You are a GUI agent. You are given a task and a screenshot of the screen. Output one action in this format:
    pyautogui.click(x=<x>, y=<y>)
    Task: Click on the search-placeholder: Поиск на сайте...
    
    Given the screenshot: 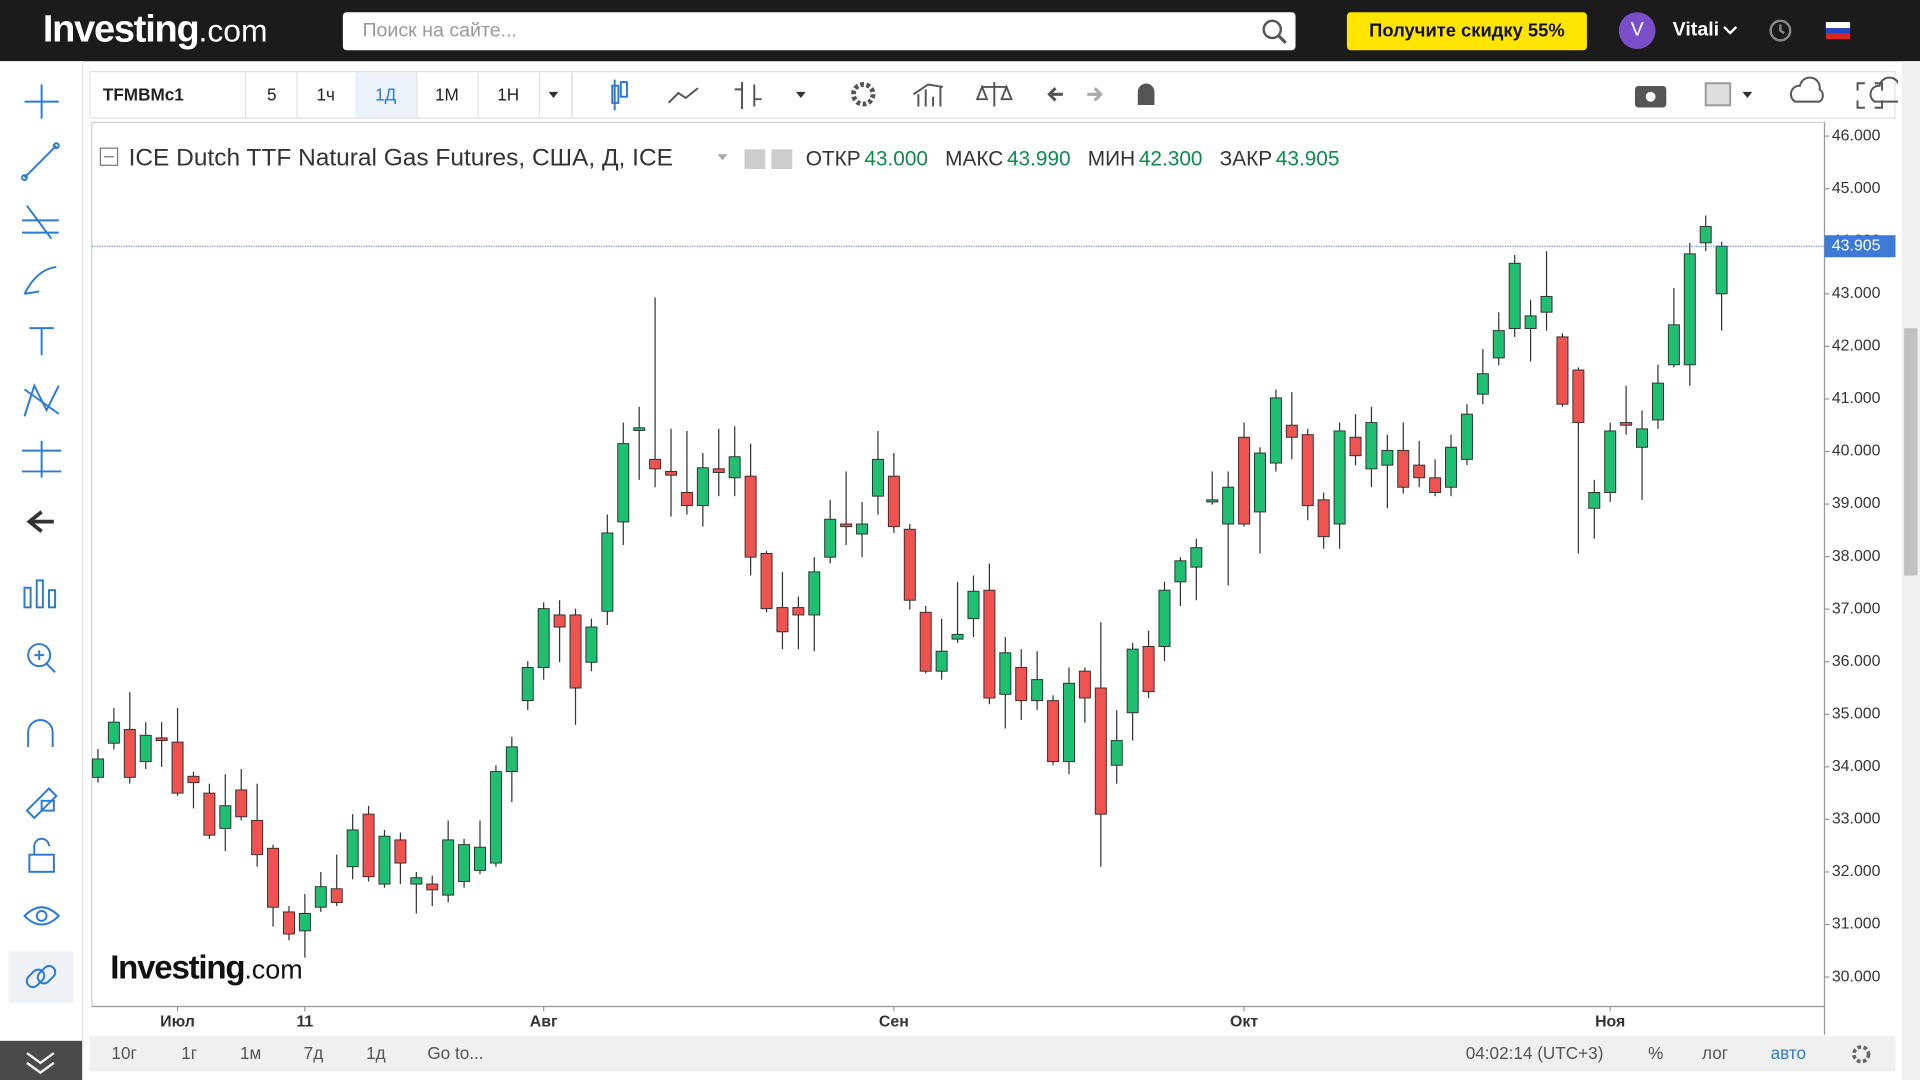 What is the action you would take?
    pyautogui.click(x=439, y=31)
    